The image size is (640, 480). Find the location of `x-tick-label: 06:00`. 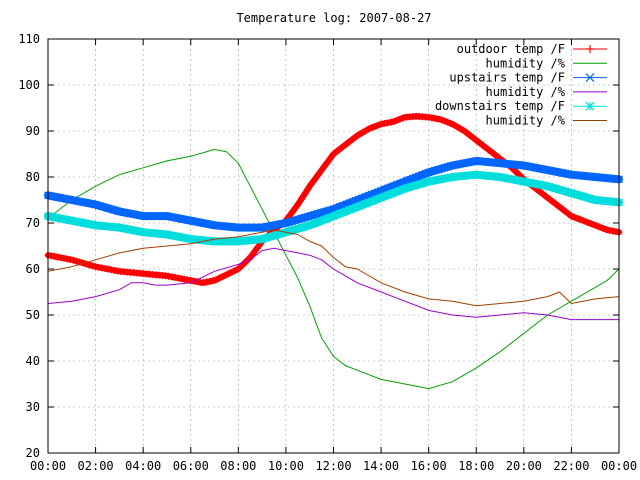

x-tick-label: 06:00 is located at coordinates (191, 466).